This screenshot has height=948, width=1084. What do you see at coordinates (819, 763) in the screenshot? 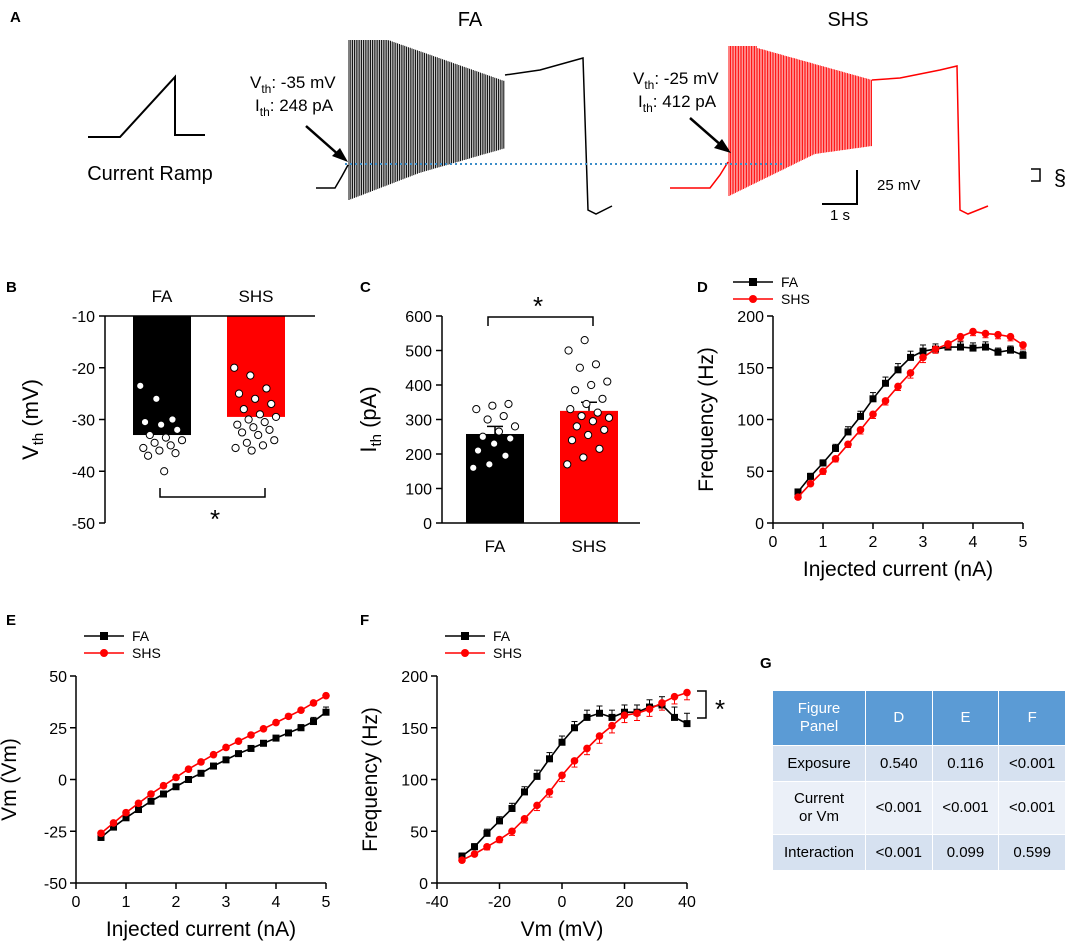
I see `table-cell: Exposure` at bounding box center [819, 763].